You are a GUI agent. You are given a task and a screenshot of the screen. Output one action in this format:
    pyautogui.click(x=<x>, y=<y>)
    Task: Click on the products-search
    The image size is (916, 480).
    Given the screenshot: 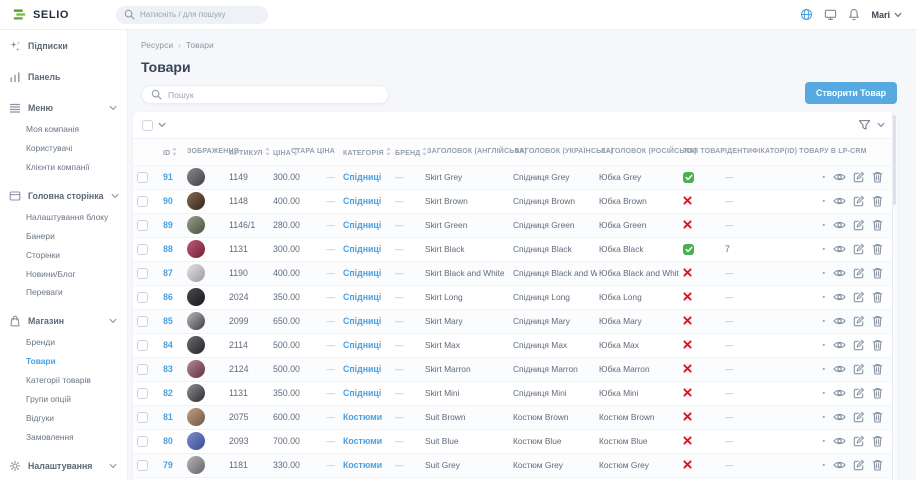 What is the action you would take?
    pyautogui.click(x=265, y=94)
    